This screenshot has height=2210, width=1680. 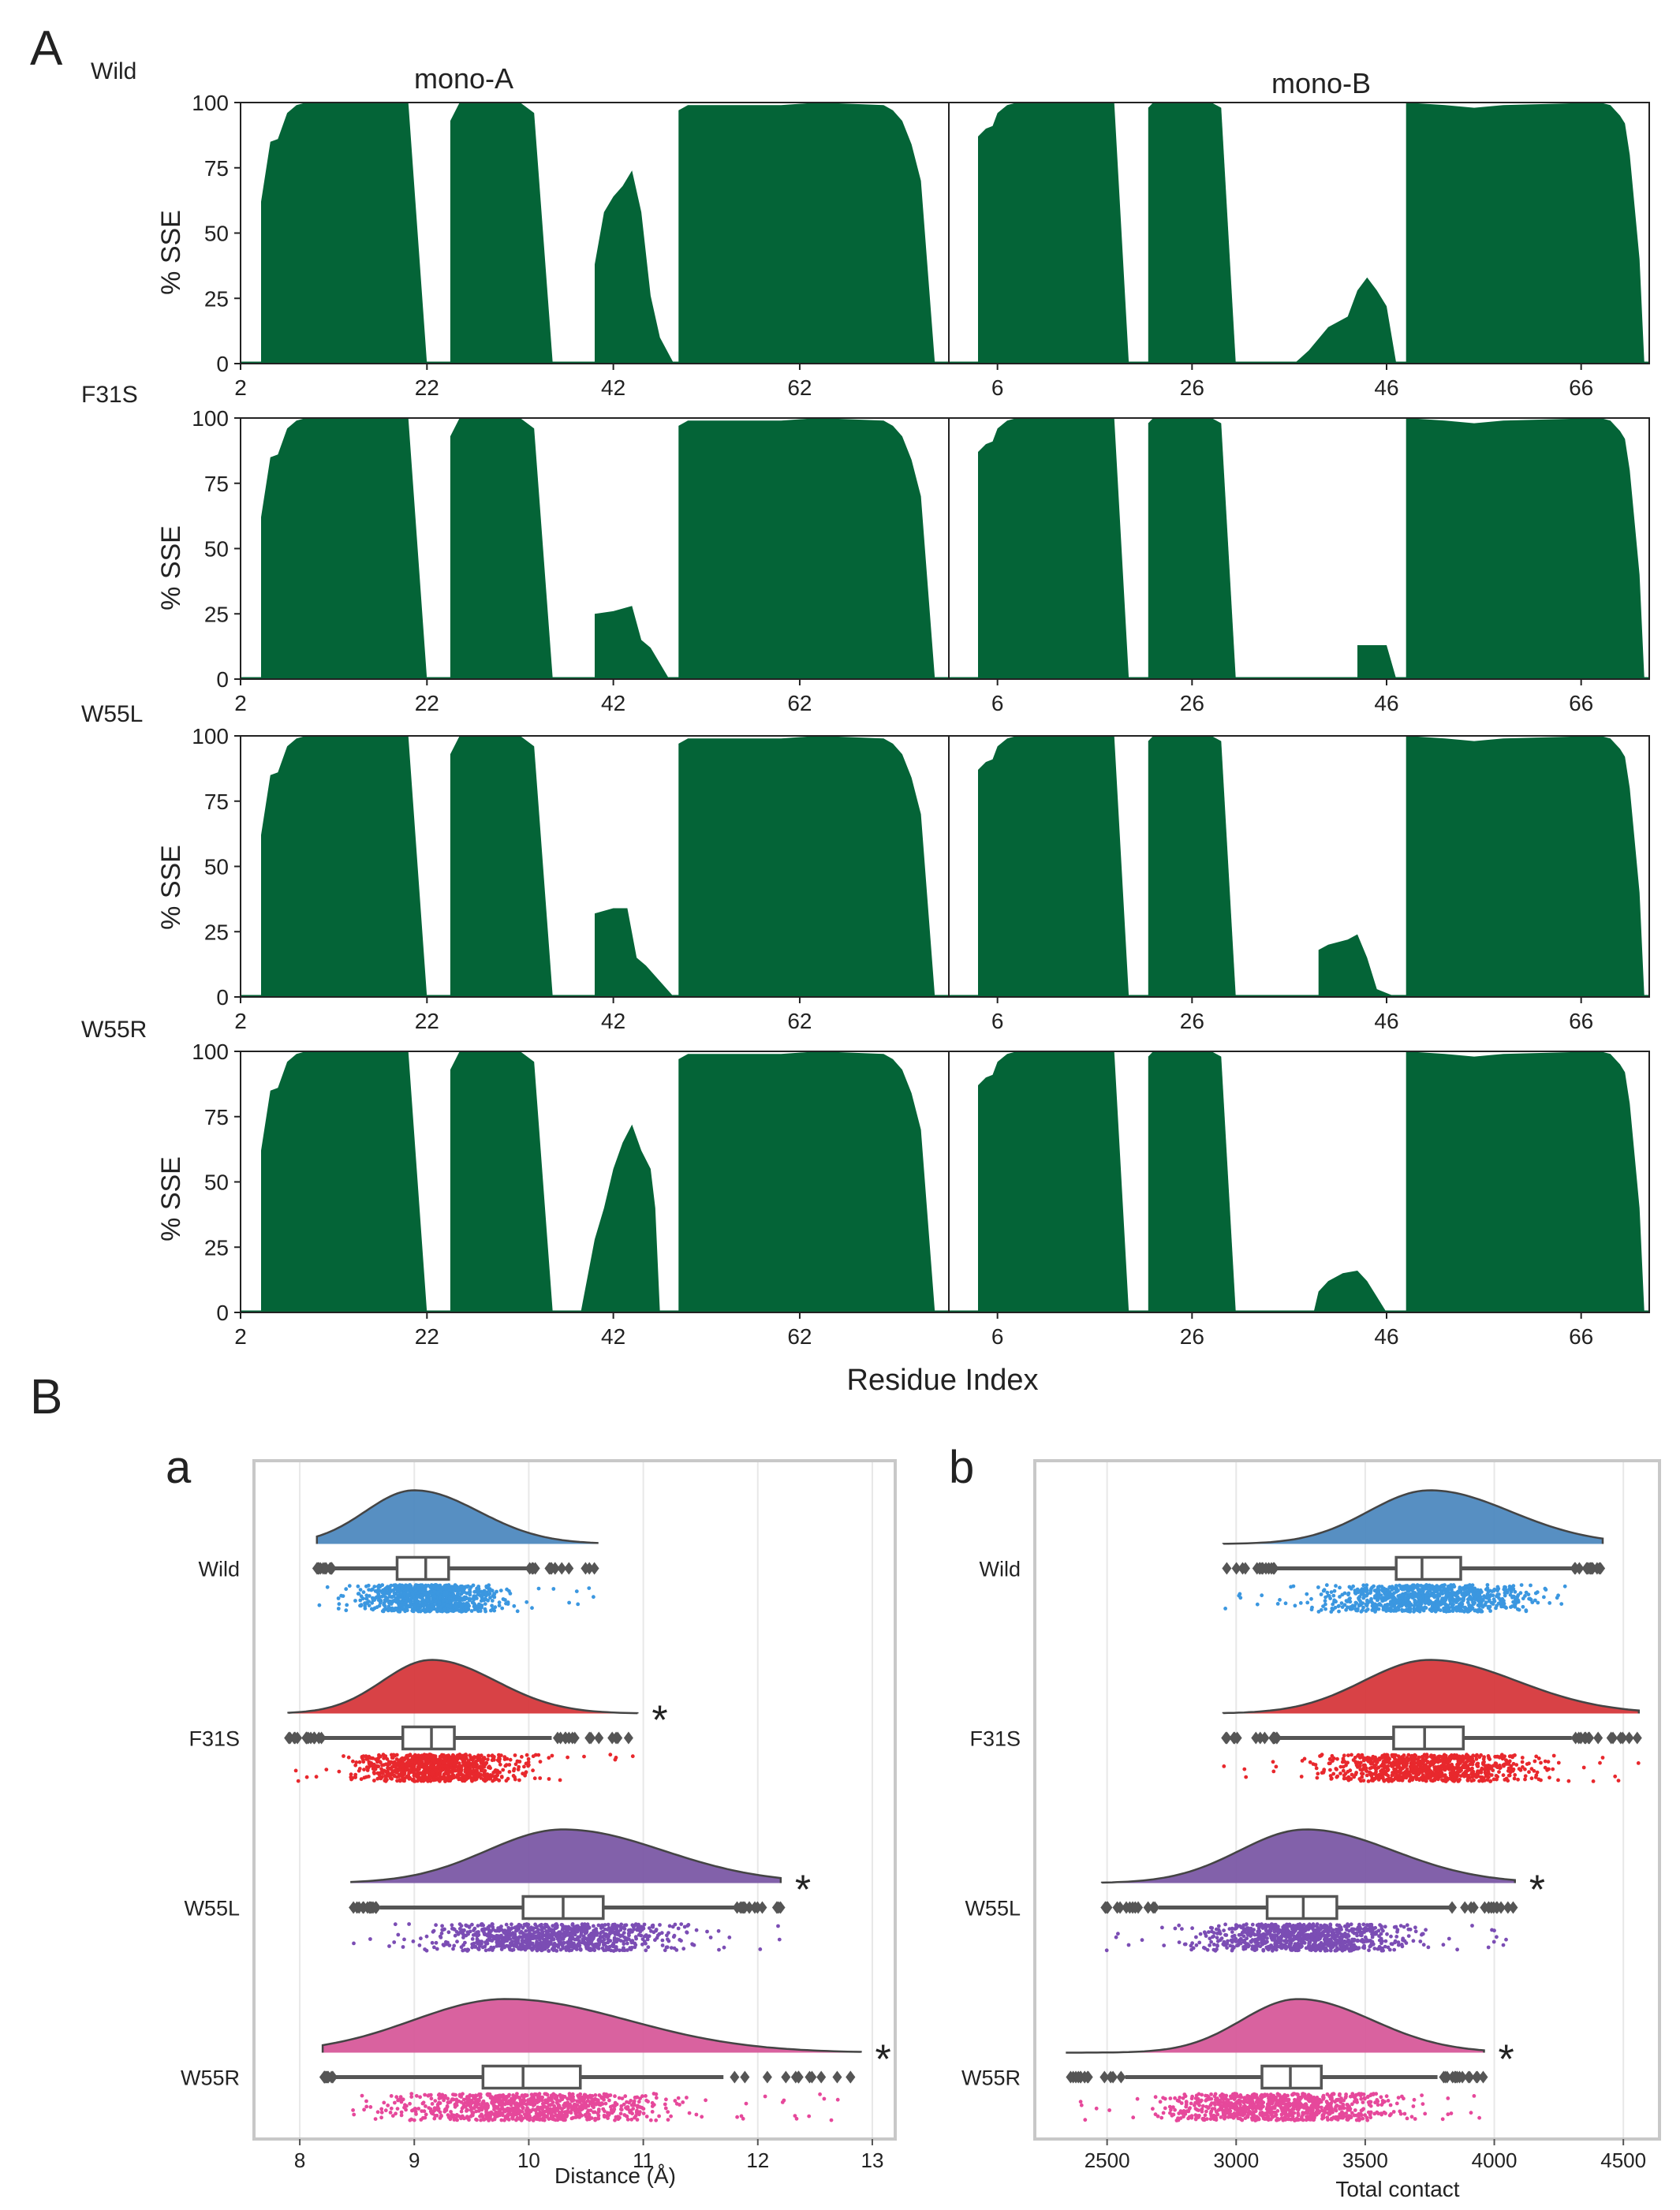 I want to click on x-tick-label: 2, so click(x=240, y=387).